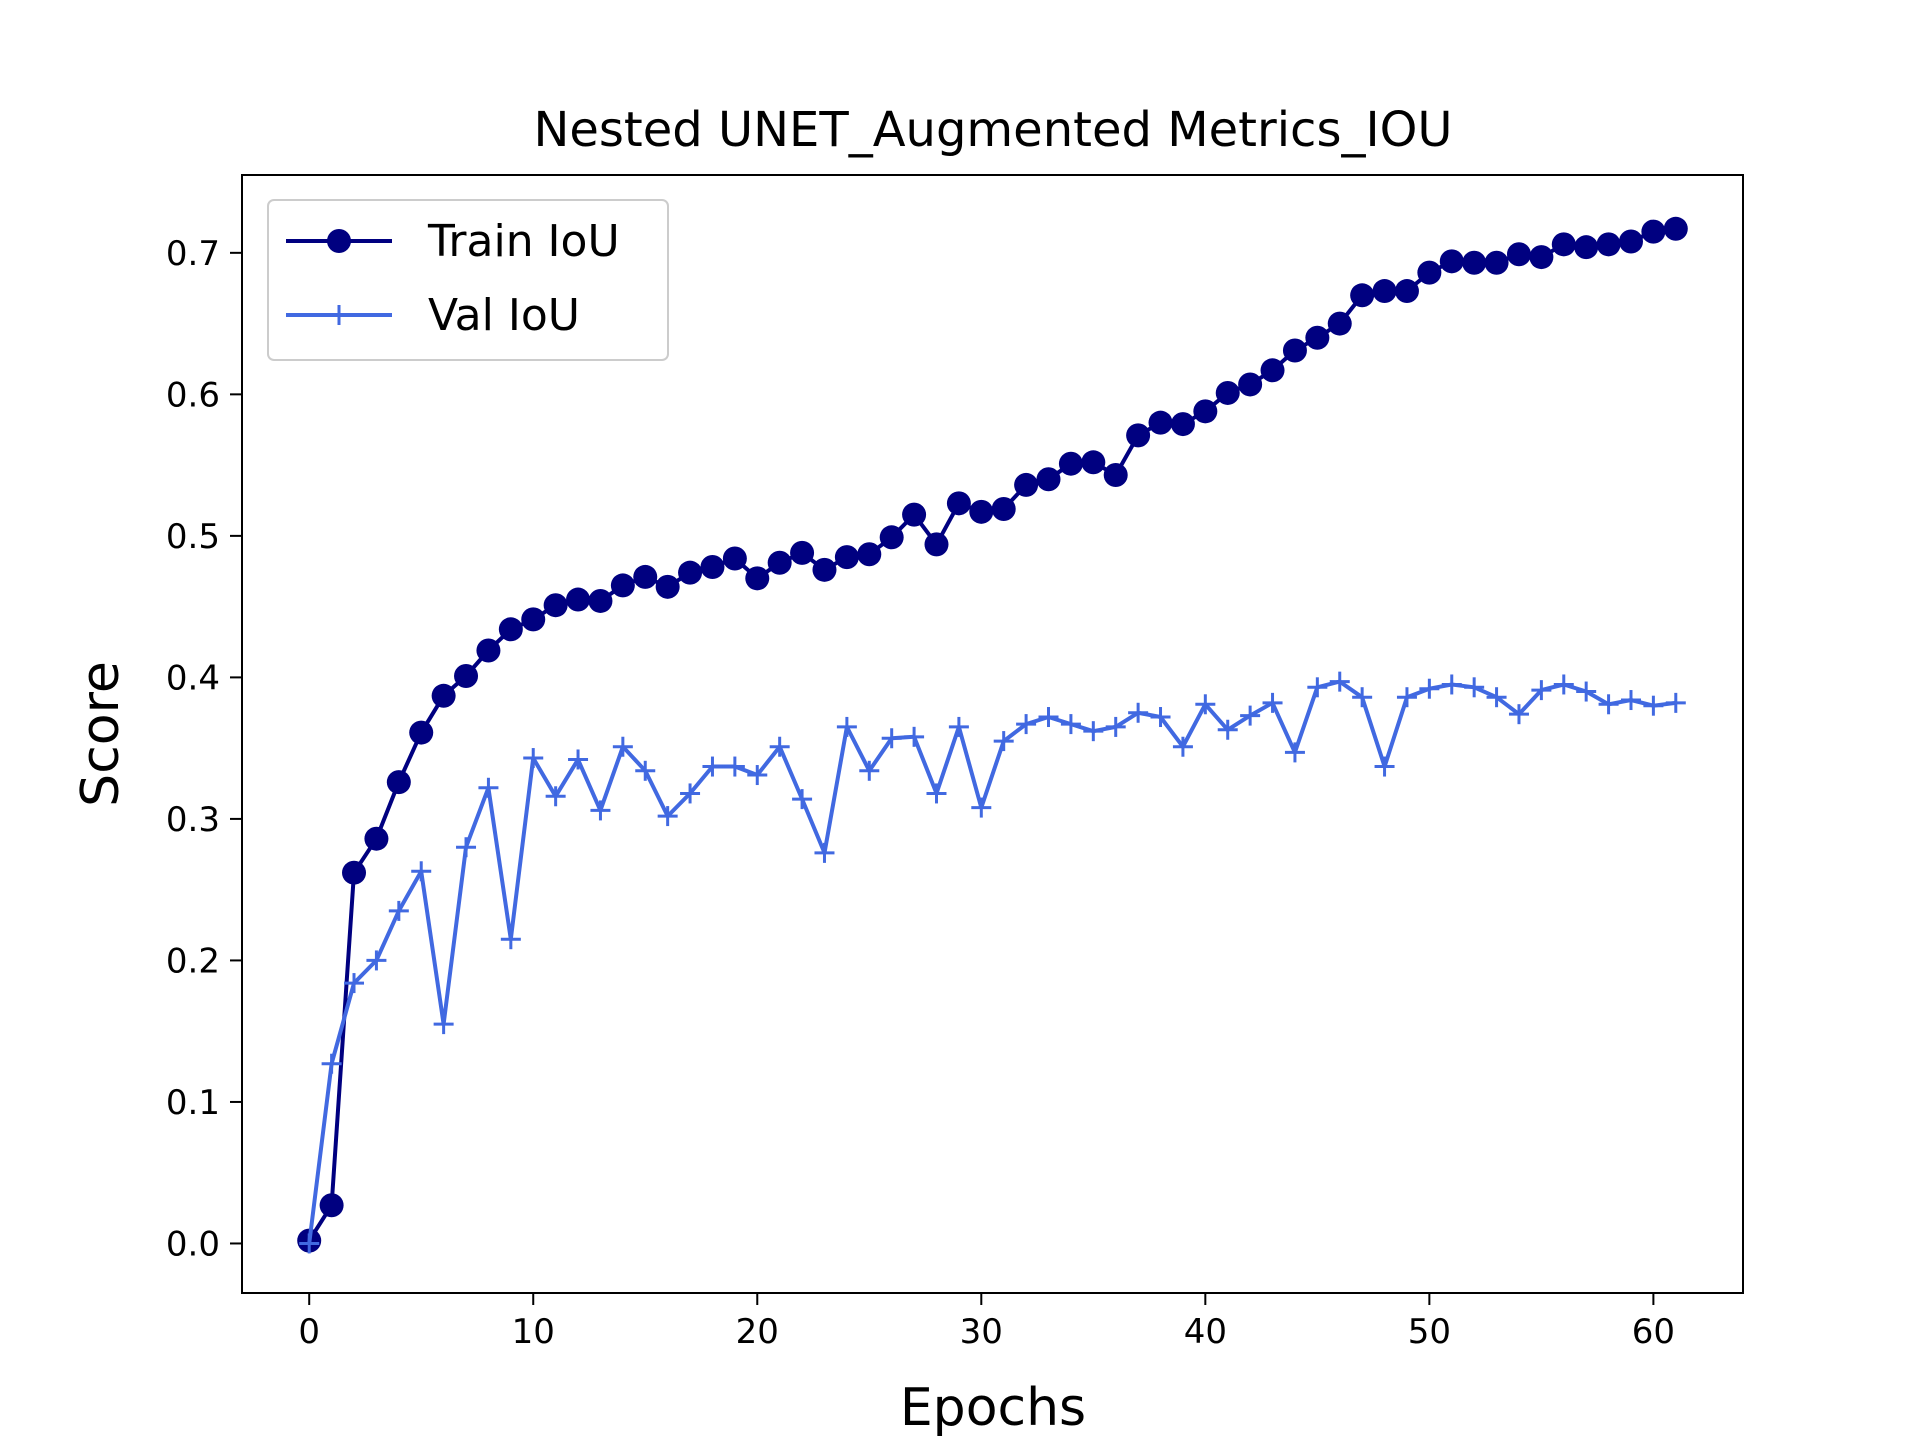 The height and width of the screenshot is (1440, 1920). What do you see at coordinates (992, 130) in the screenshot?
I see `chart-title: Nested UNET_Augmented Metrics_IOU` at bounding box center [992, 130].